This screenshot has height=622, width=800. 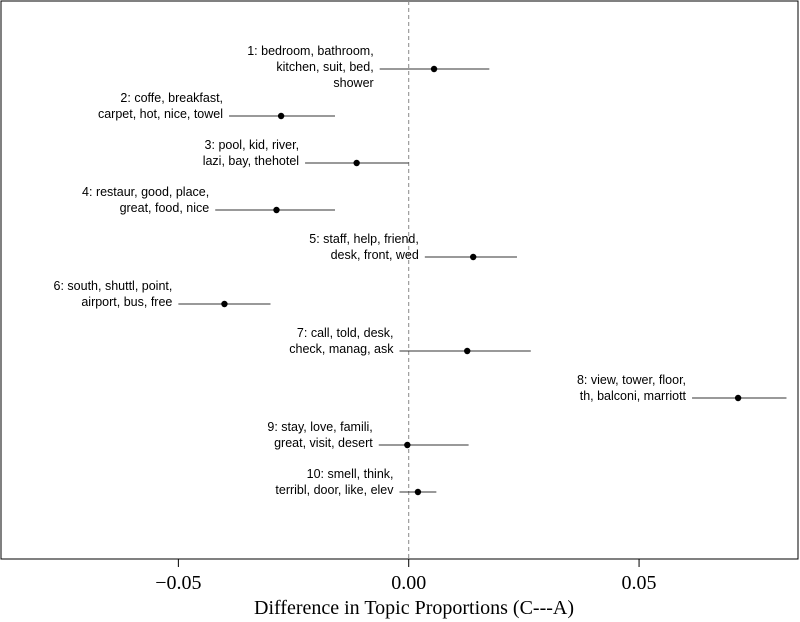 I want to click on topic-label-line: 6: south, shuttl, point,, so click(x=113, y=286).